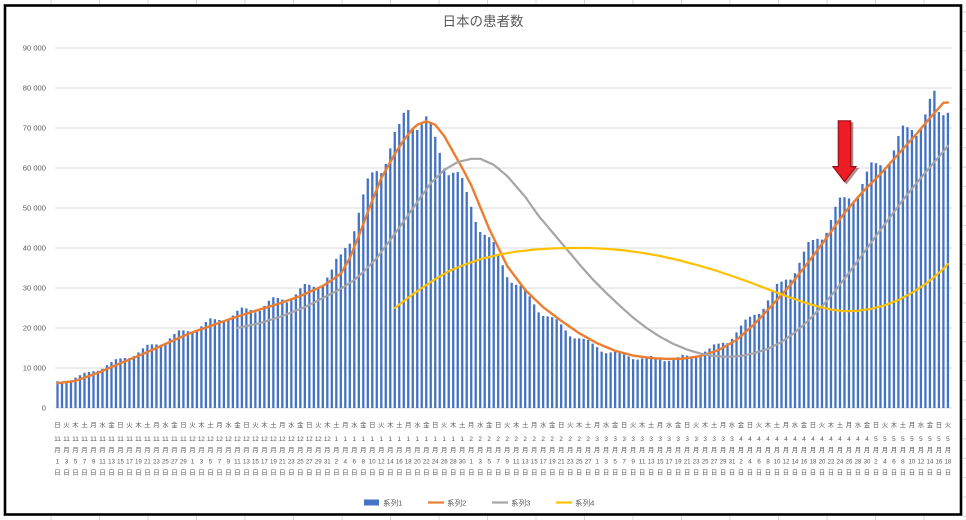 Image resolution: width=966 pixels, height=520 pixels. Describe the element at coordinates (844, 151) in the screenshot. I see `red-arrow-annotation` at that location.